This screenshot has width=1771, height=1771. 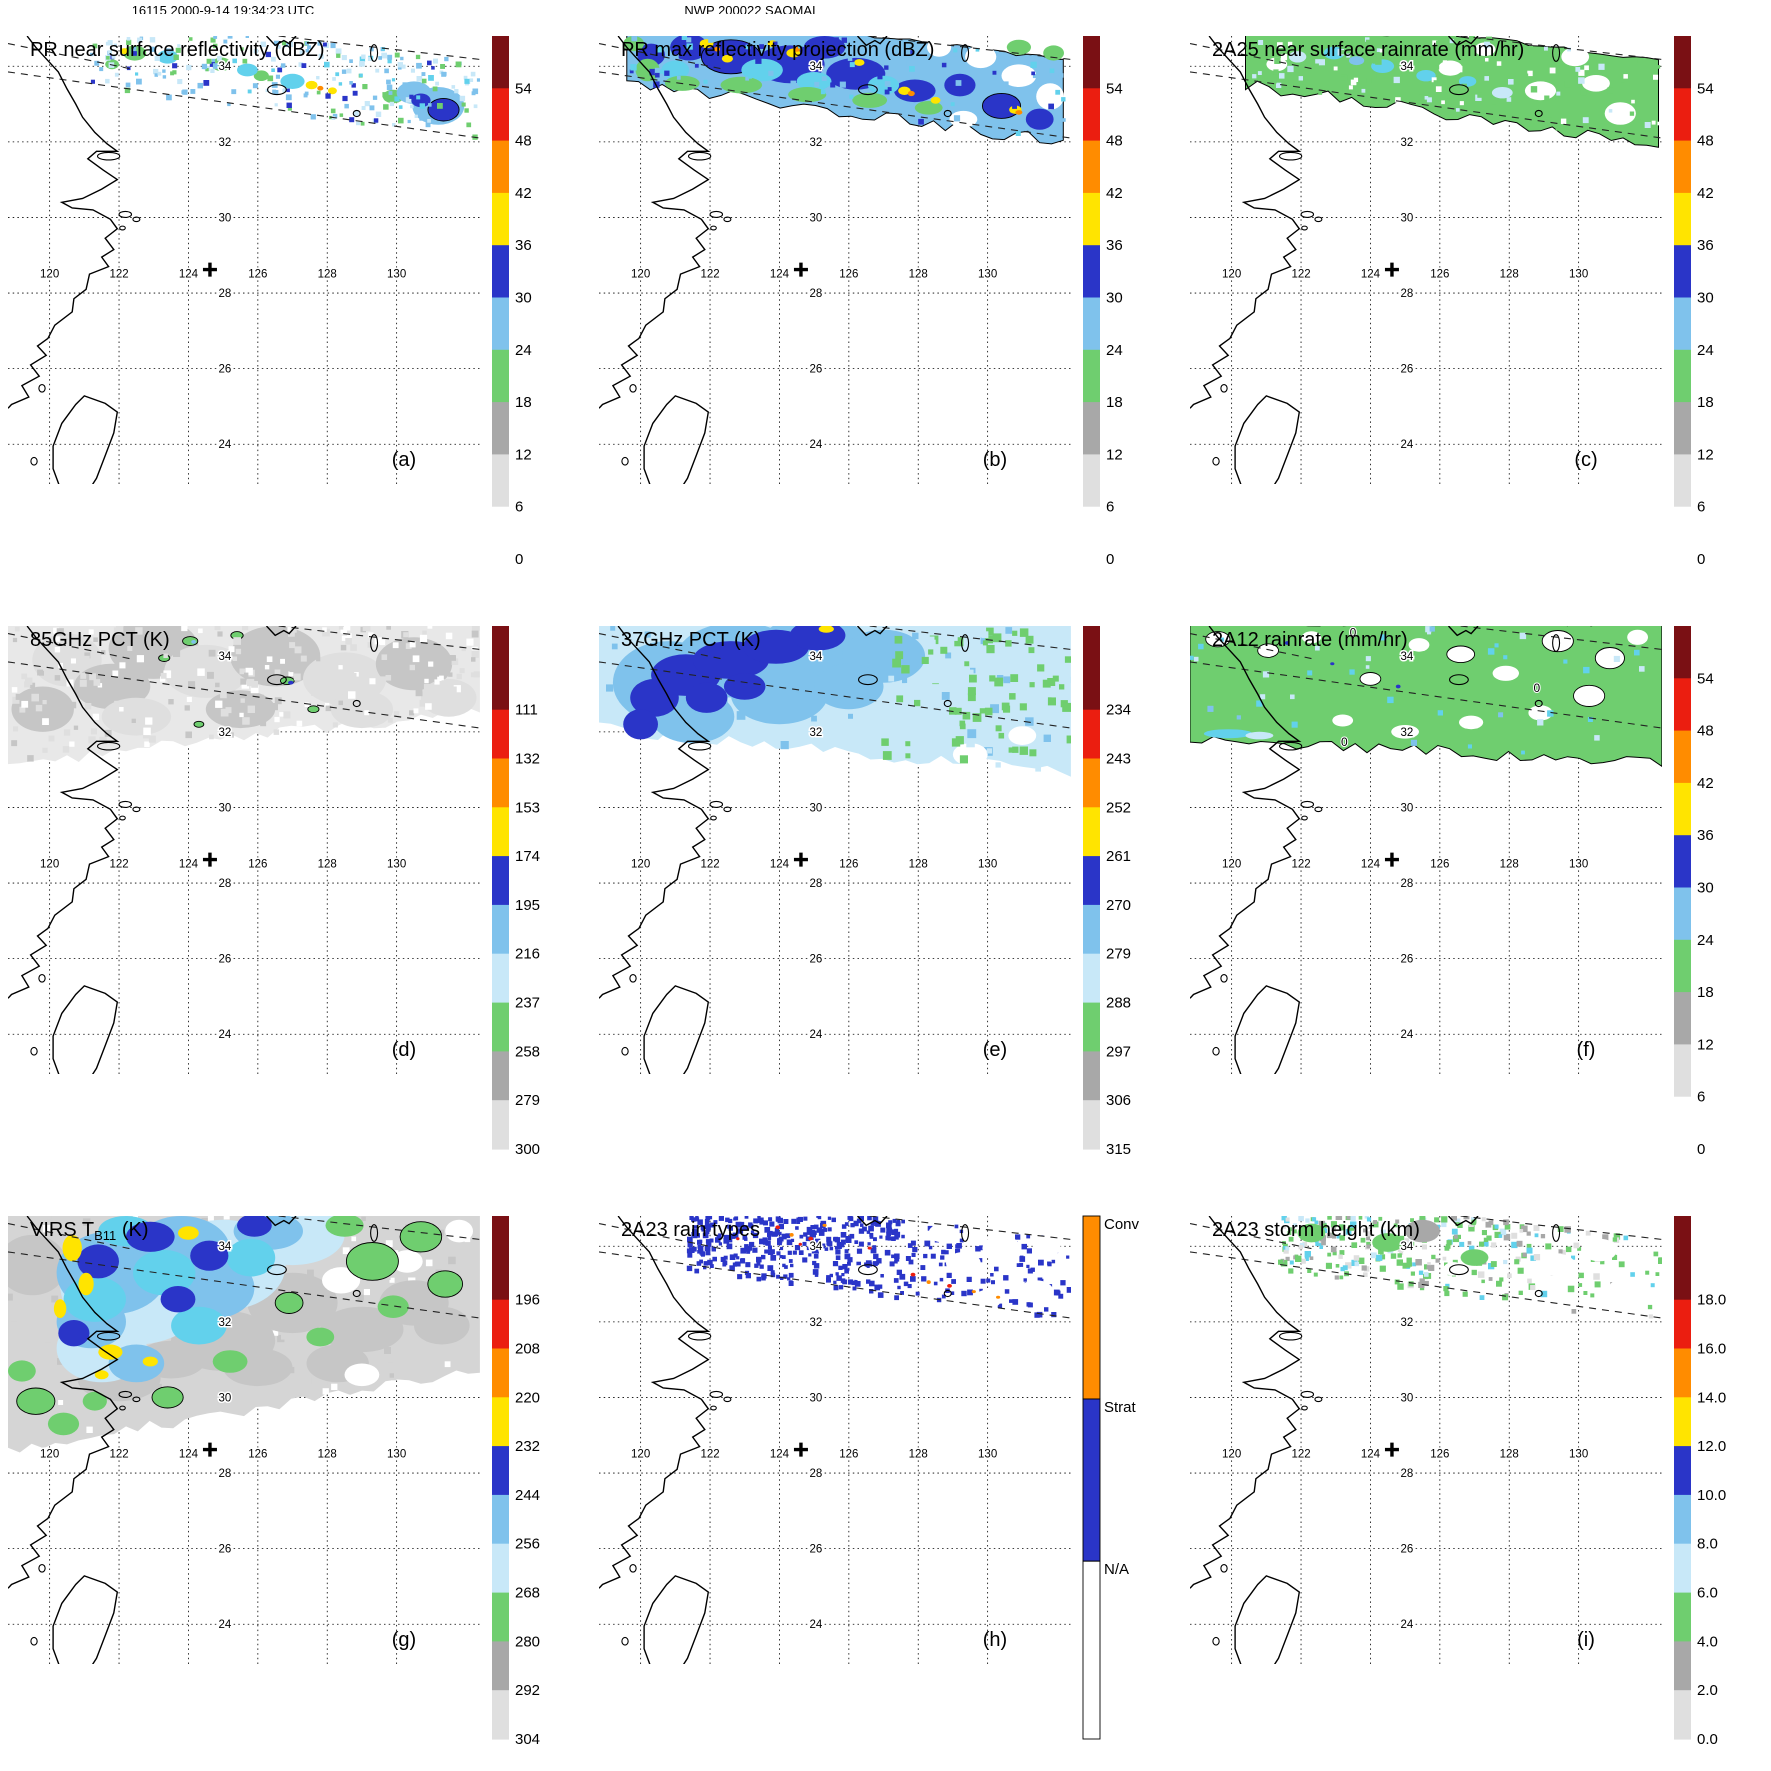 What do you see at coordinates (519, 507) in the screenshot?
I see `colorbar-tick: 6` at bounding box center [519, 507].